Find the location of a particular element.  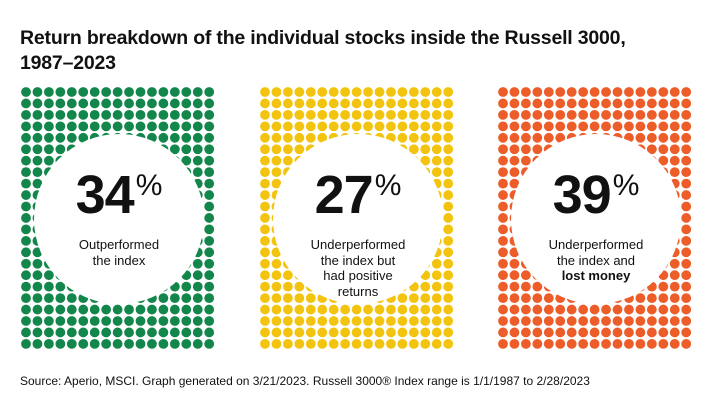

label-line-bold: lost money is located at coordinates (596, 275).